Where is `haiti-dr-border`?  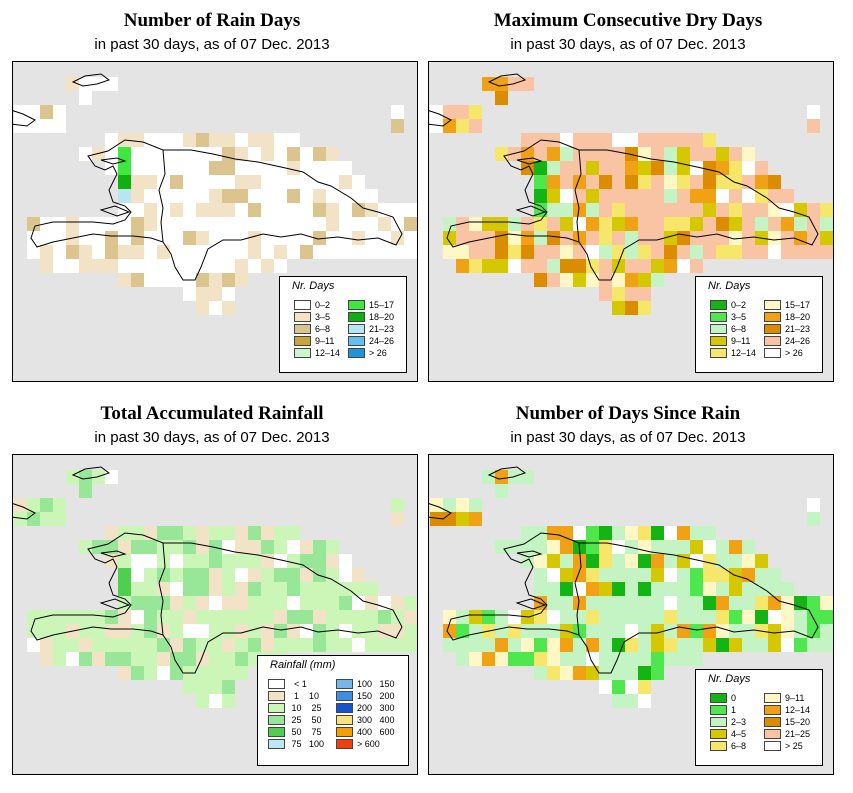 haiti-dr-border is located at coordinates (162, 196).